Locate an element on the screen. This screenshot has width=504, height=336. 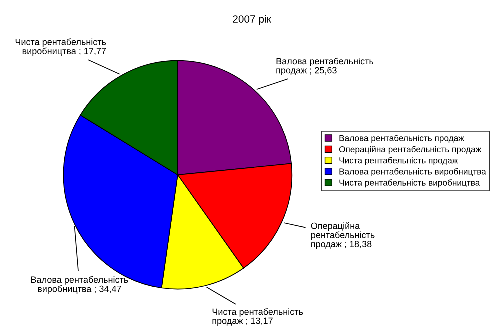
legend-label: Валова рентабельність виробництва is located at coordinates (413, 172).